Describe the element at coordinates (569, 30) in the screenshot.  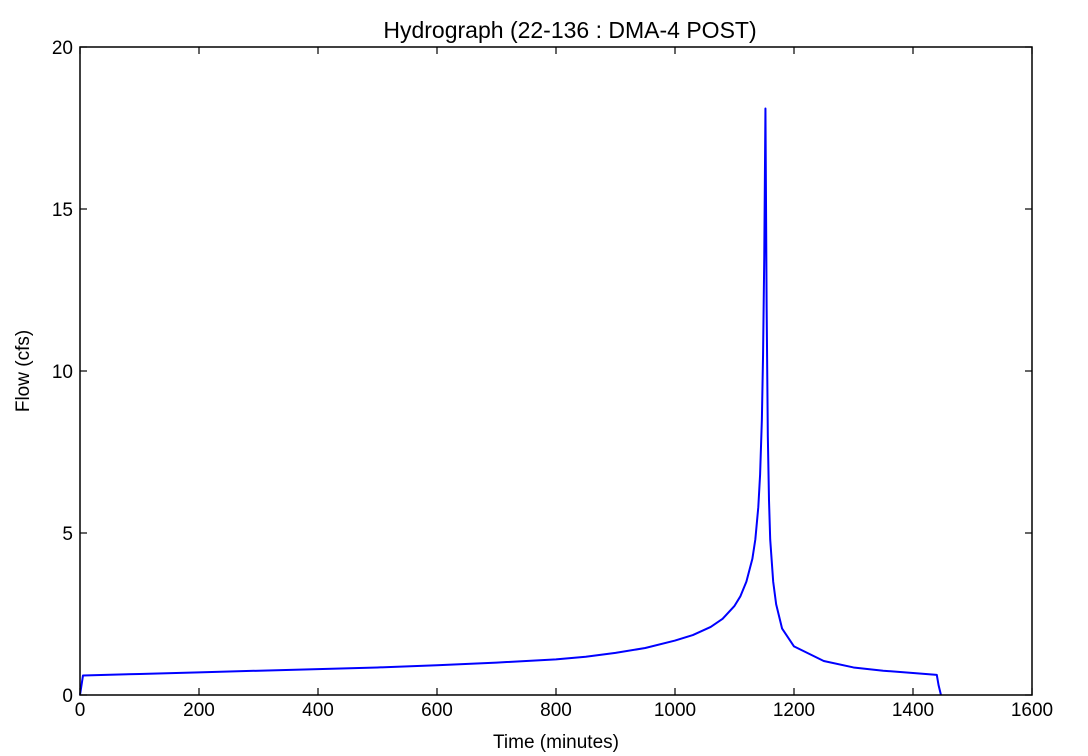
I see `chart-title: Hydrograph (22-136 : DMA-4 POST)` at that location.